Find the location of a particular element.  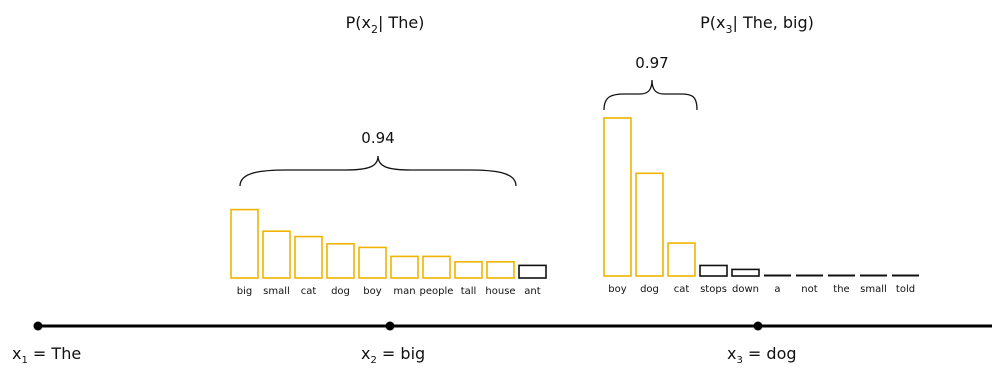

timeline-node-label: x2 = big is located at coordinates (393, 354).